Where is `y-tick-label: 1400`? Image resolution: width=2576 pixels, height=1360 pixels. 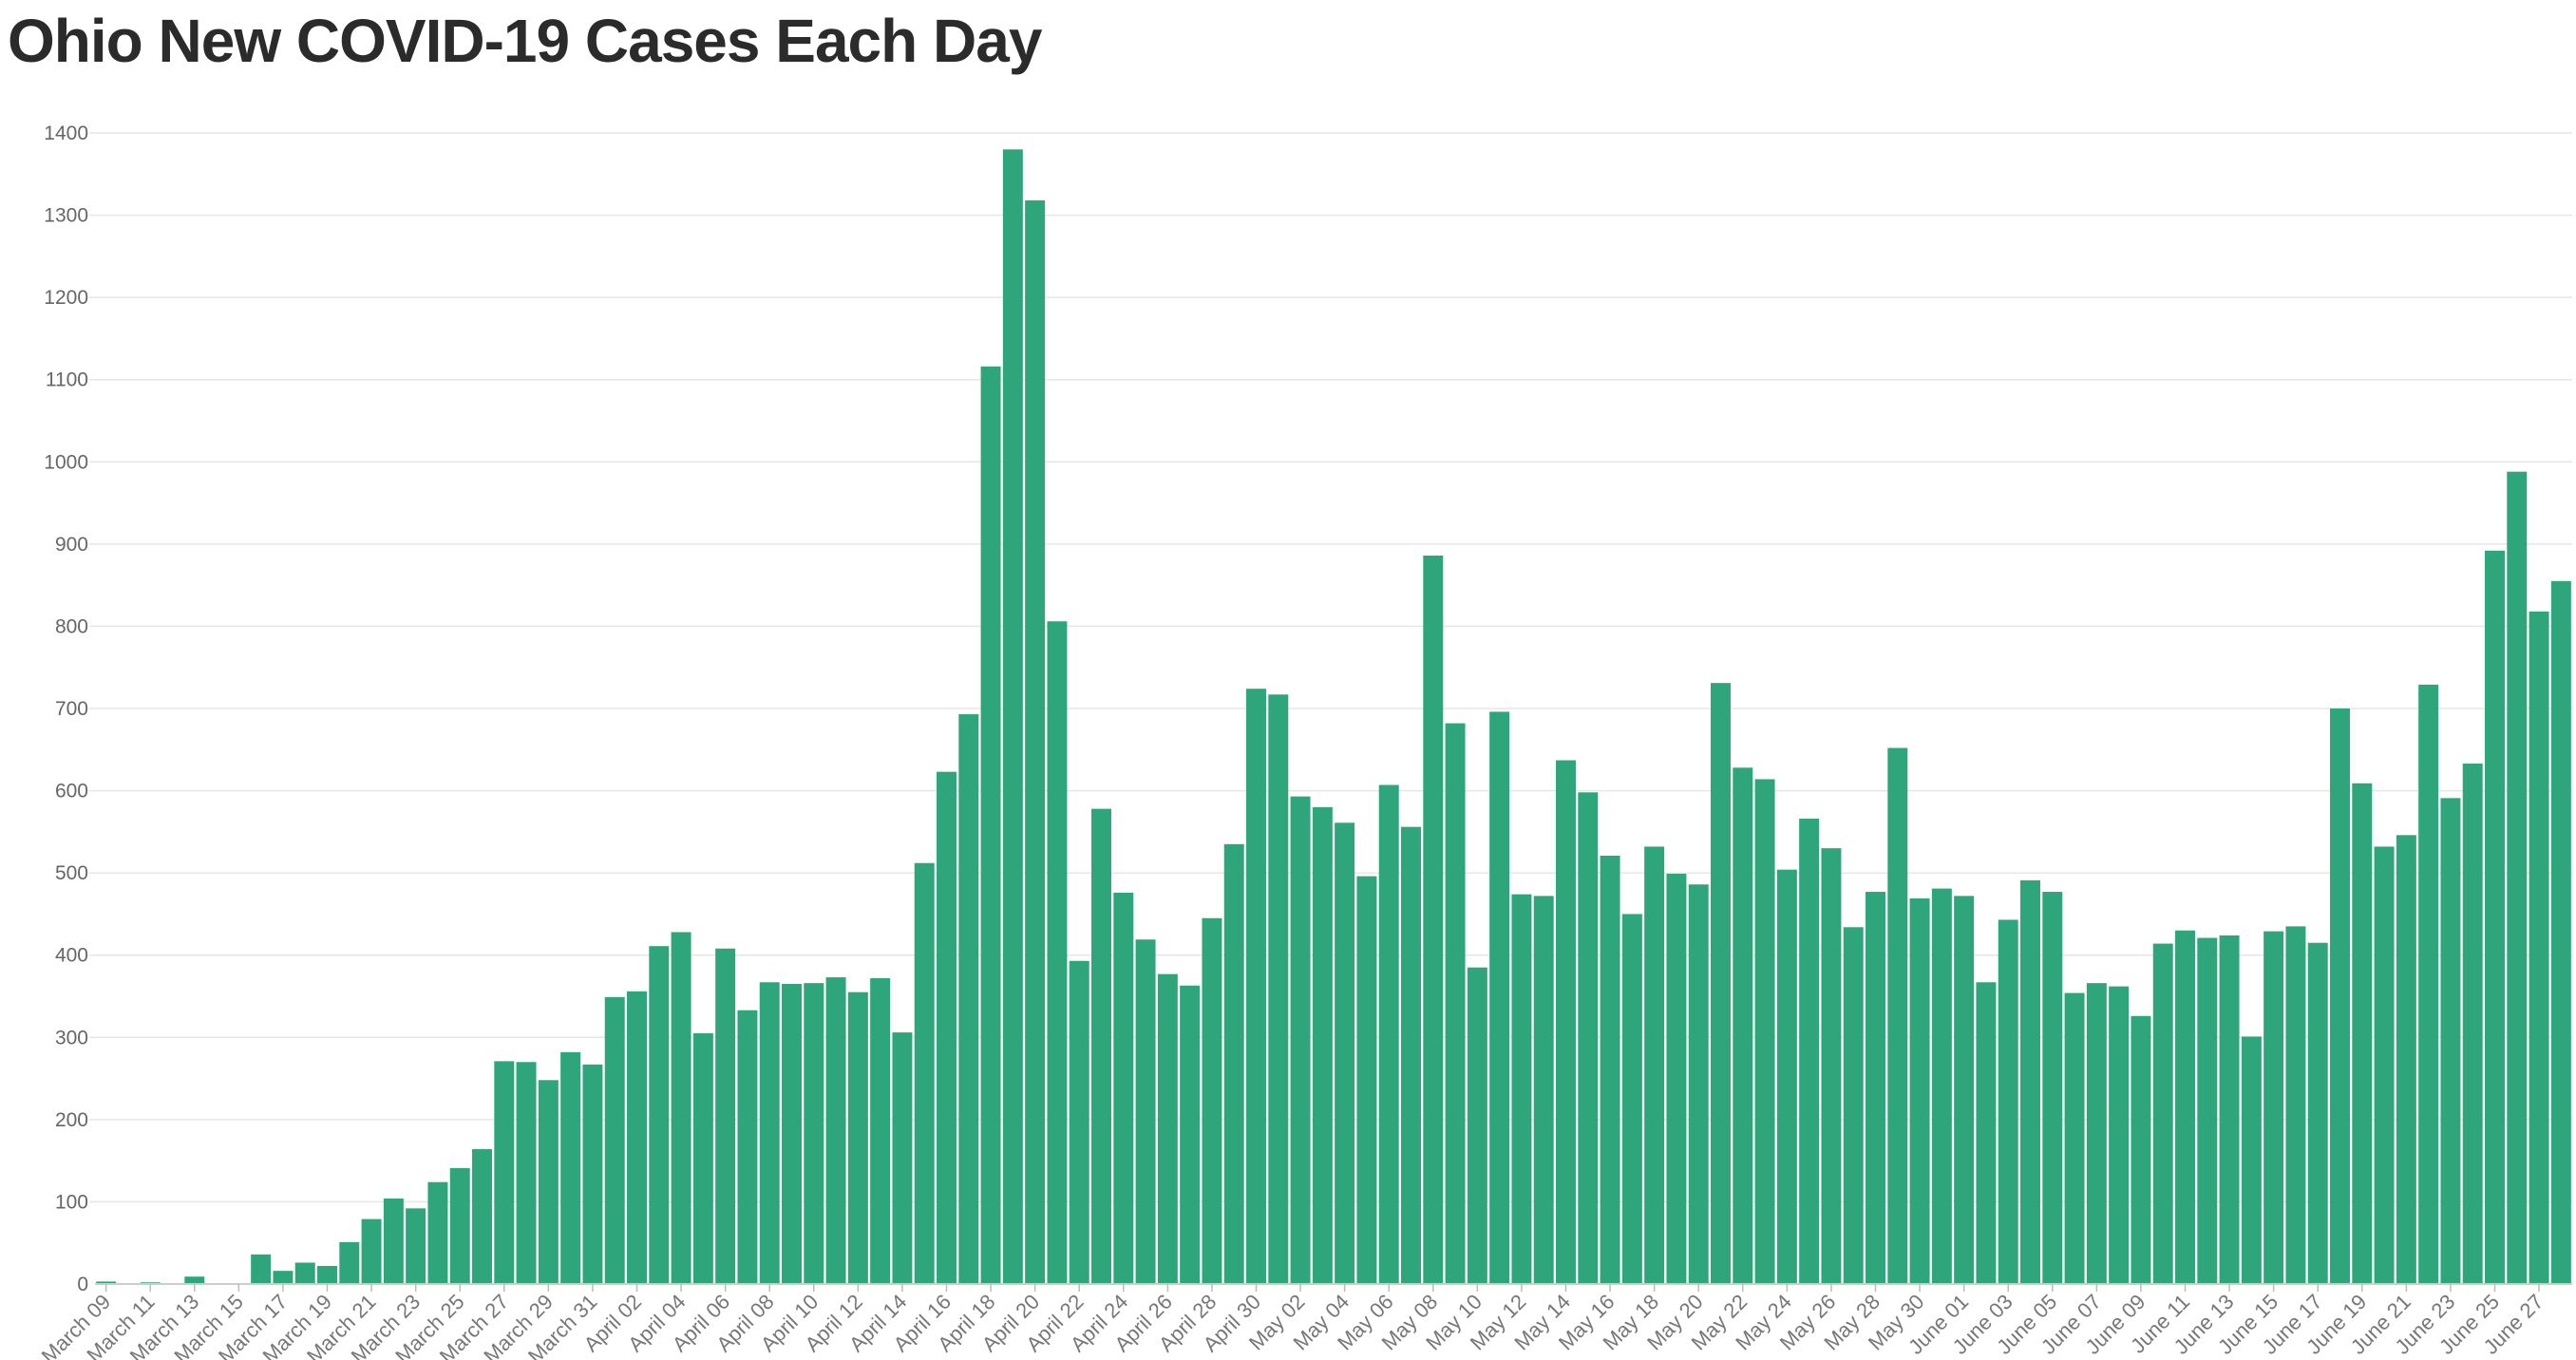
y-tick-label: 1400 is located at coordinates (66, 133).